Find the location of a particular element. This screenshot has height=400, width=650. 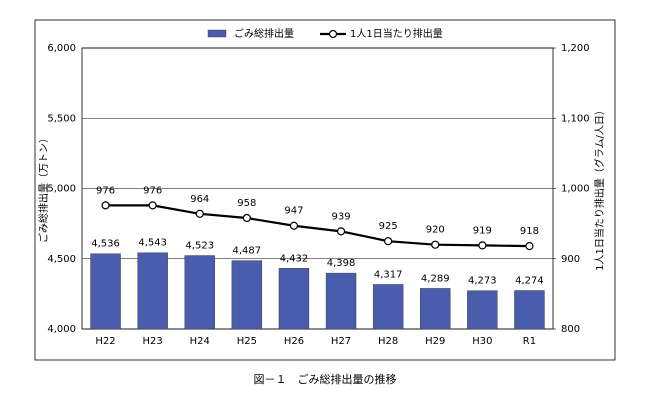

y-tick-label: 5,500 is located at coordinates (61, 118).